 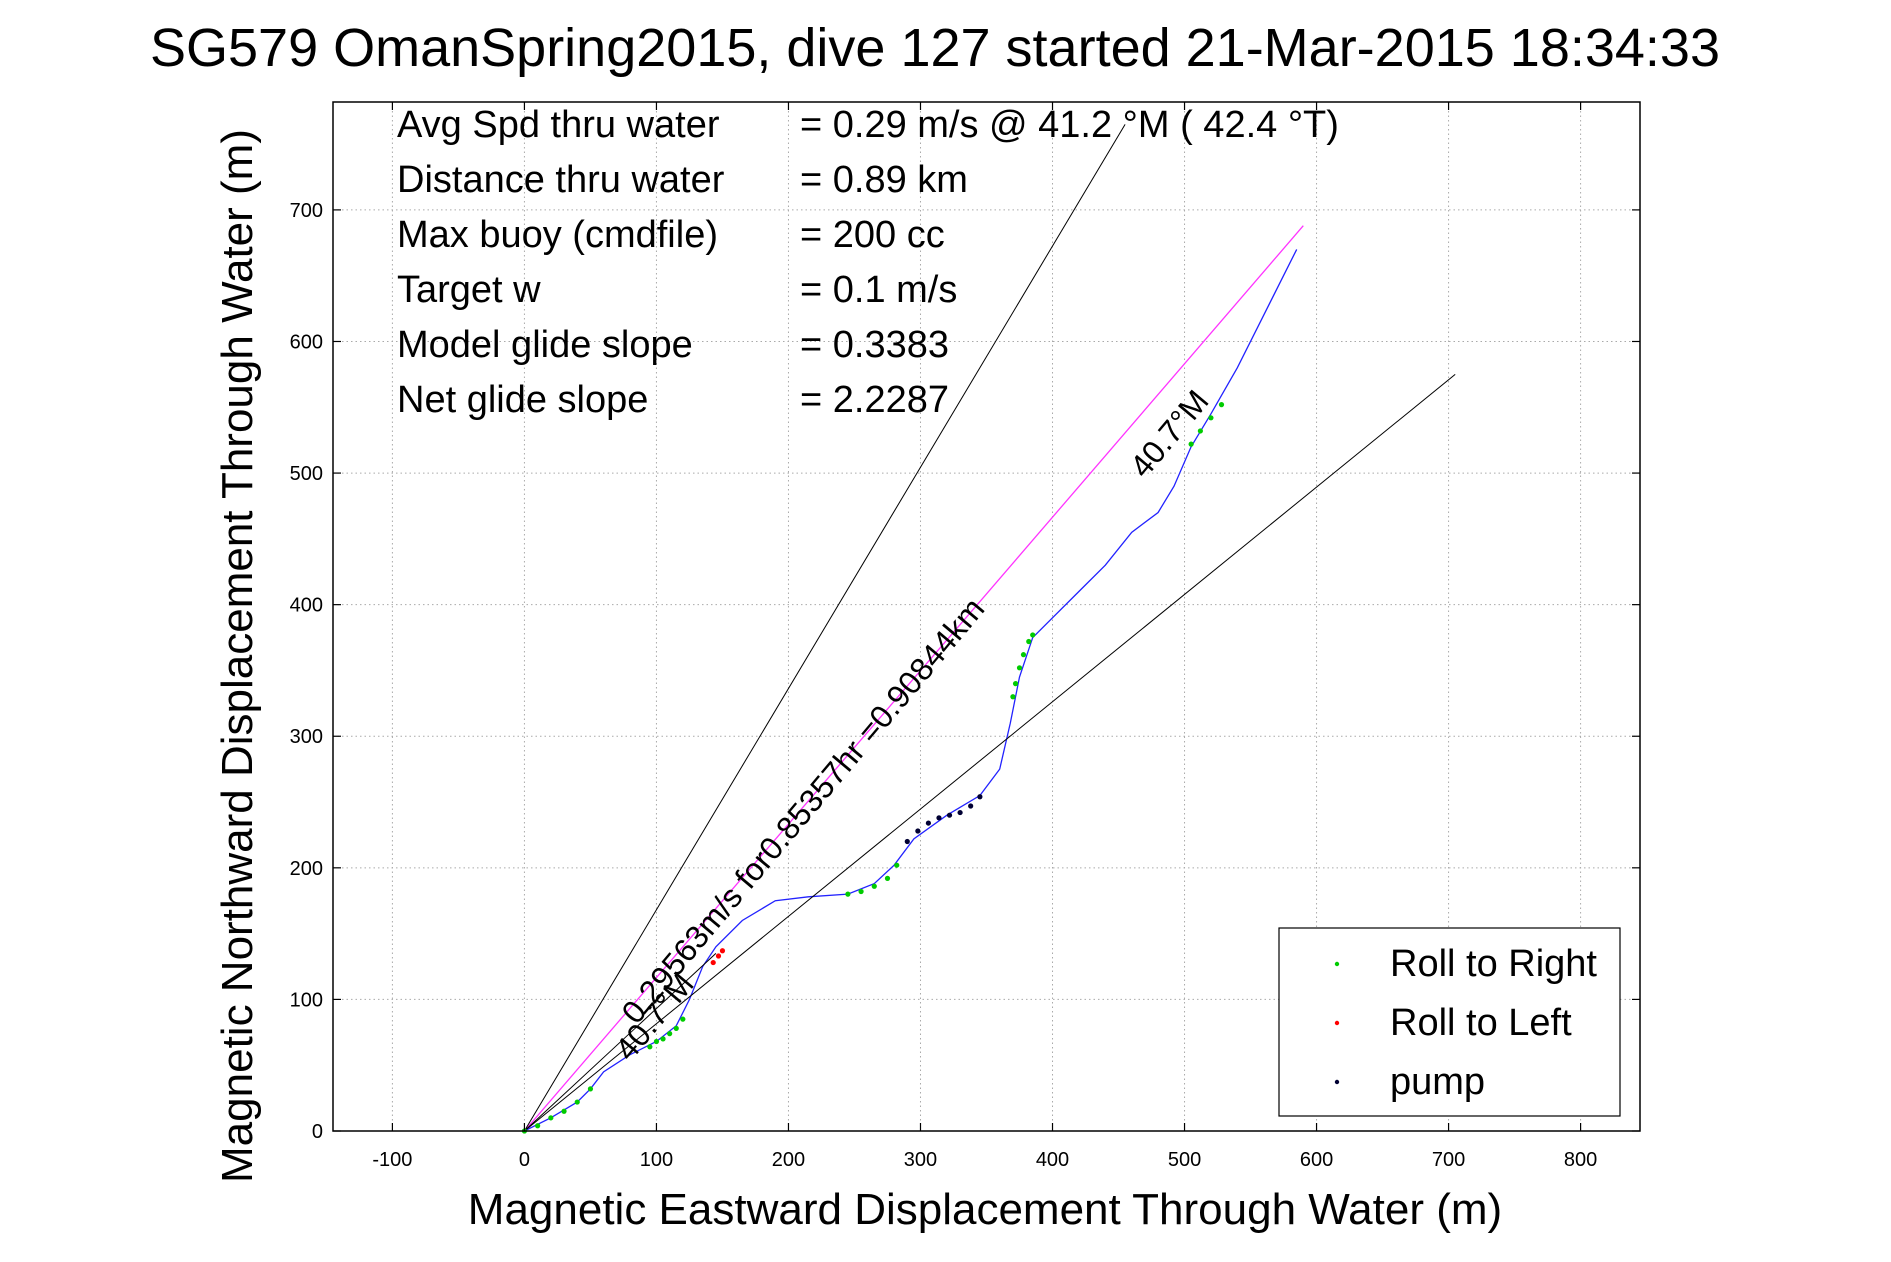 I want to click on legend-label: pump, so click(x=1437, y=1082).